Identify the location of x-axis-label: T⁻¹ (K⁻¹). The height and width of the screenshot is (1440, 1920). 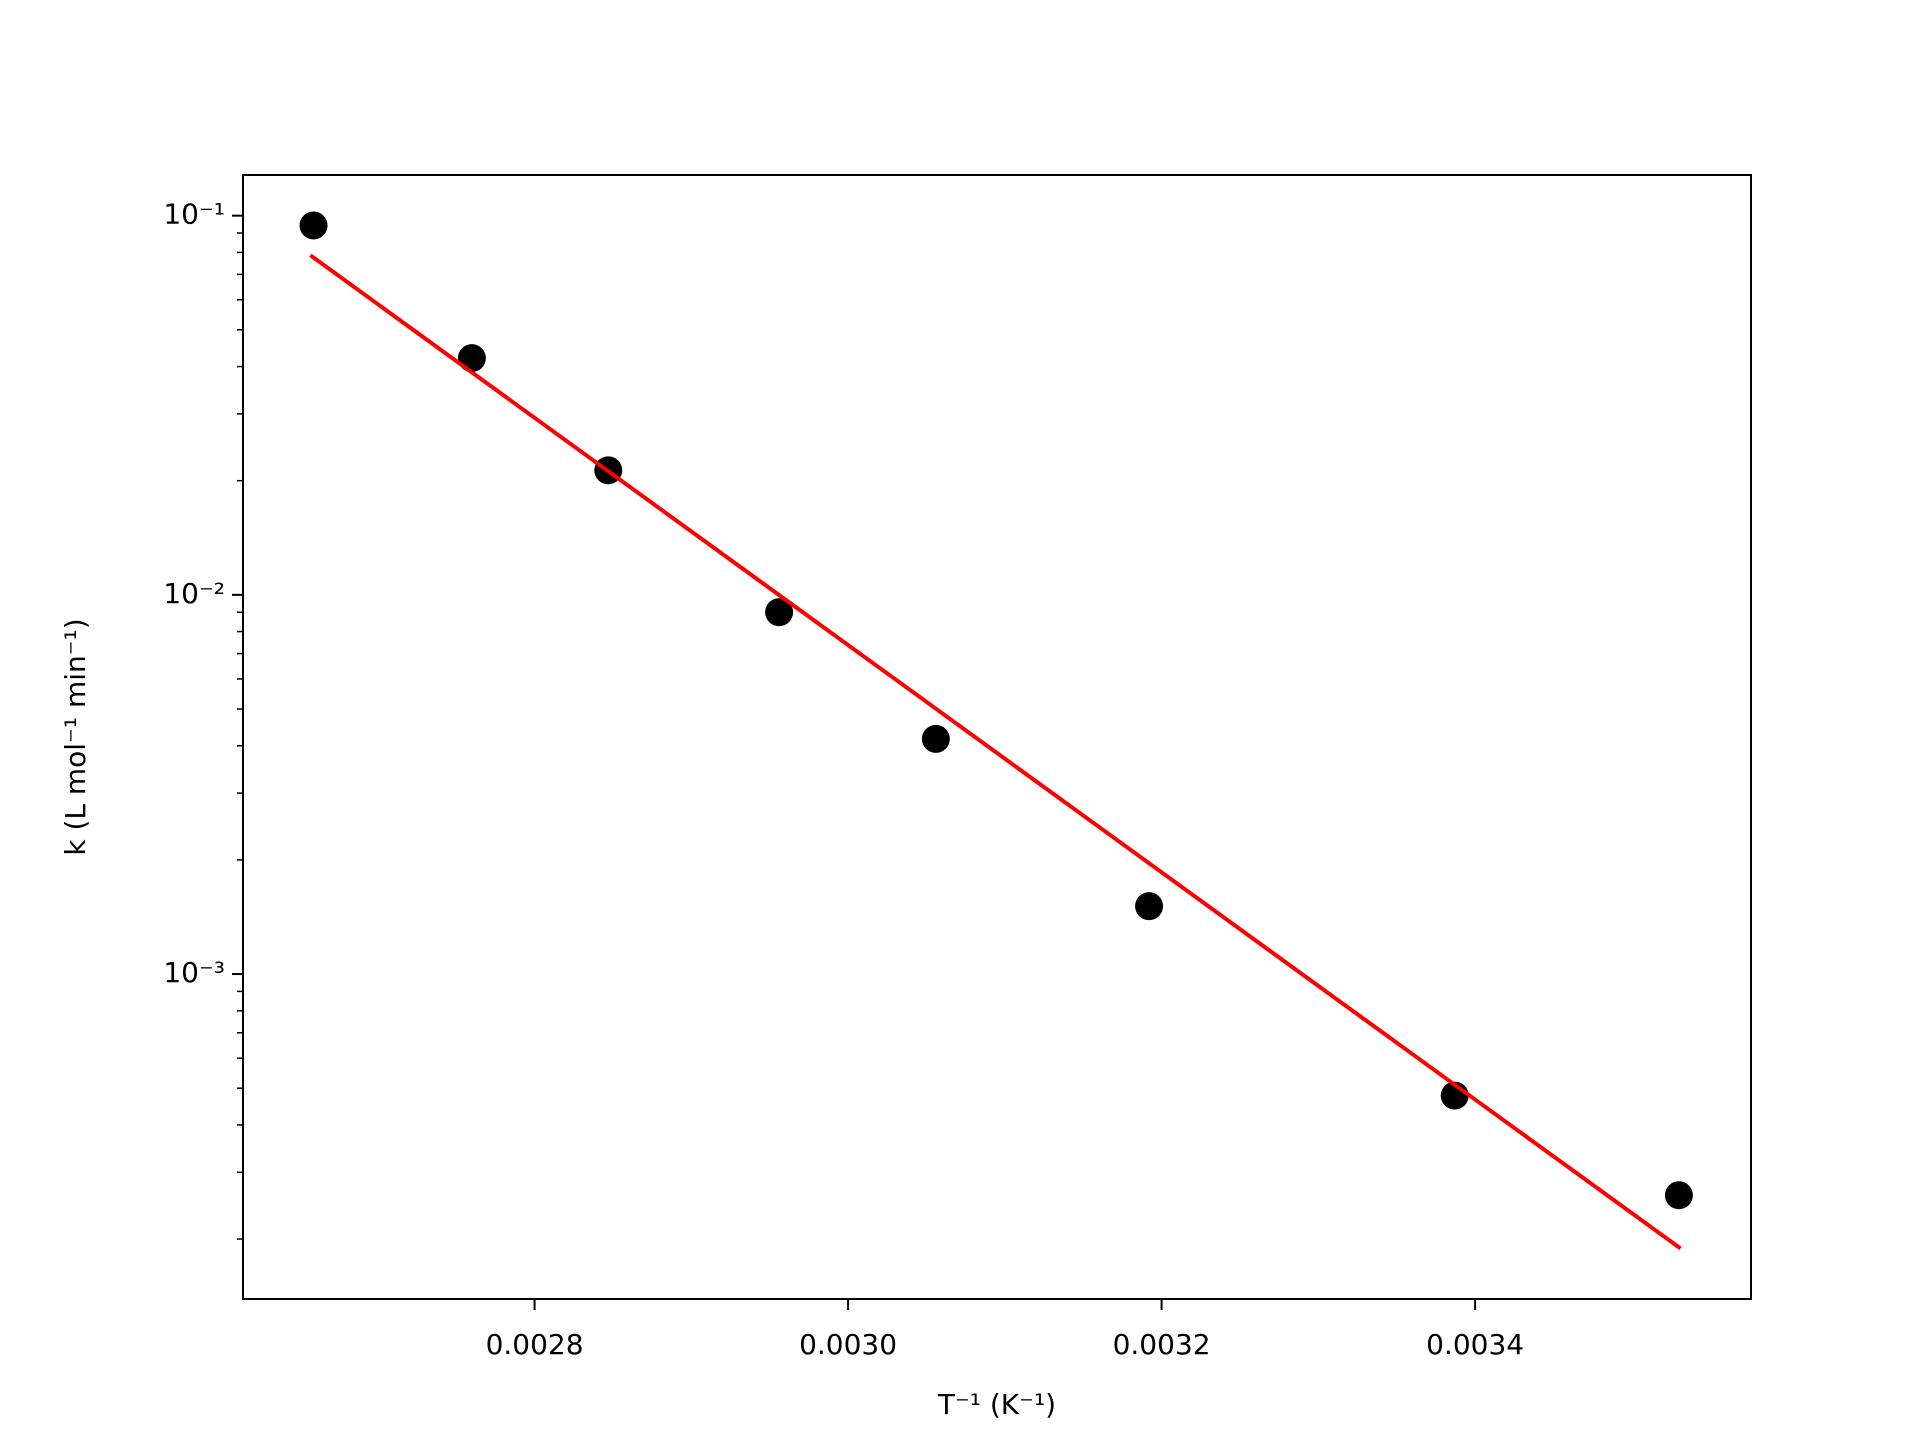
(996, 1404).